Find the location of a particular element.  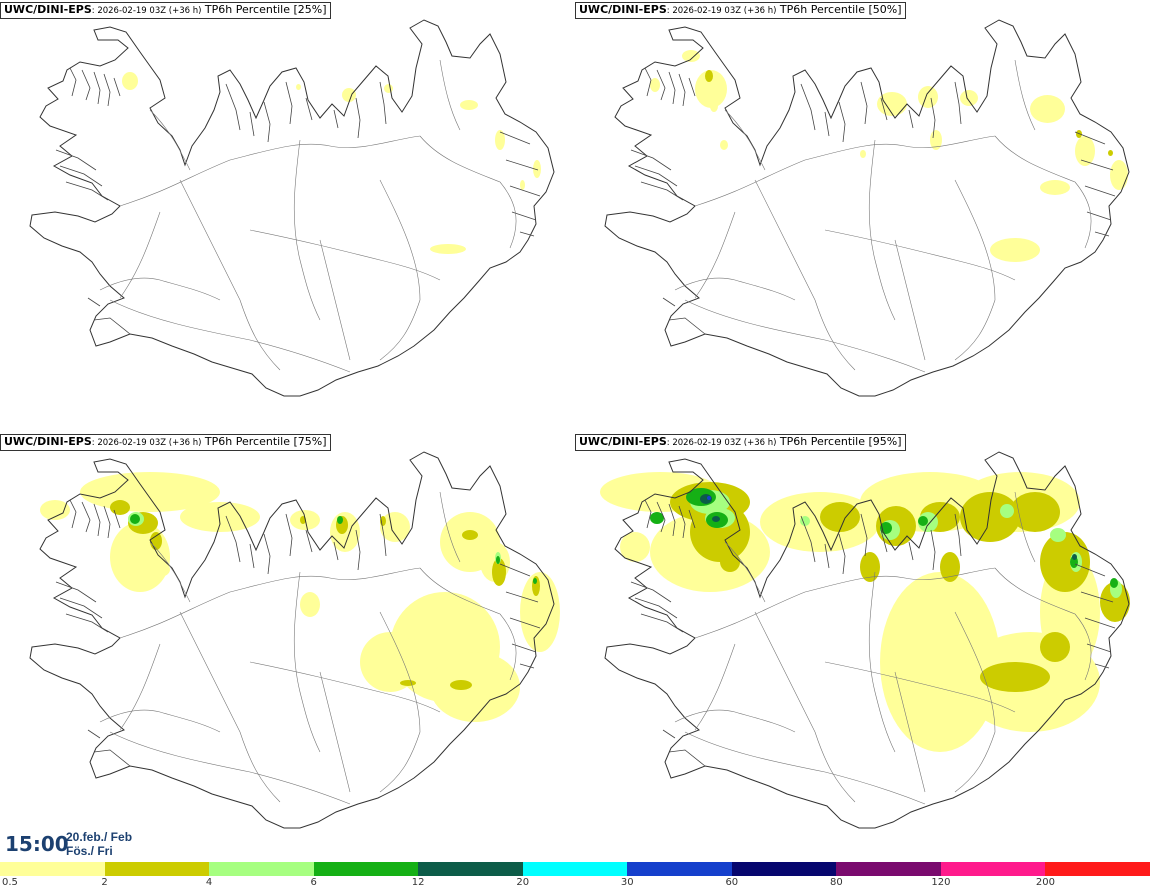

legend-tick: 0.5 is located at coordinates (10, 882).